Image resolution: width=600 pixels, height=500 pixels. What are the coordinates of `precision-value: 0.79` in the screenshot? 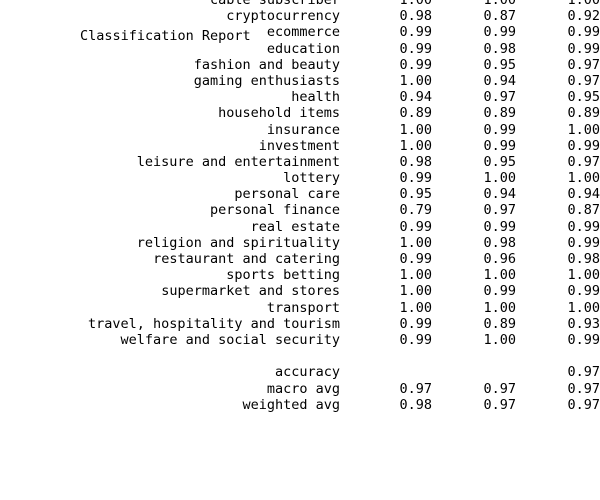 It's located at (415, 210).